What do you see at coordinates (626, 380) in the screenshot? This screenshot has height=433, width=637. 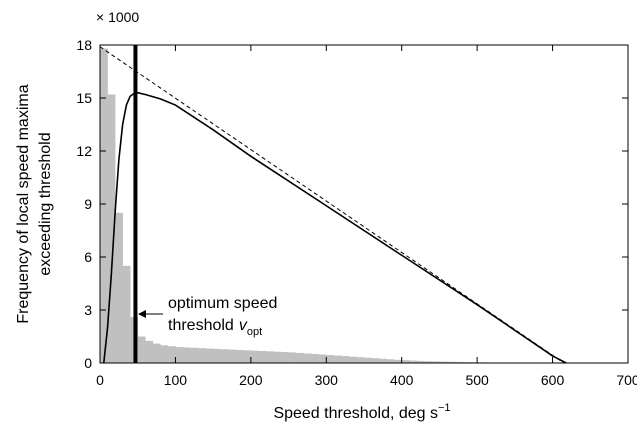 I see `x-tick-label: 700` at bounding box center [626, 380].